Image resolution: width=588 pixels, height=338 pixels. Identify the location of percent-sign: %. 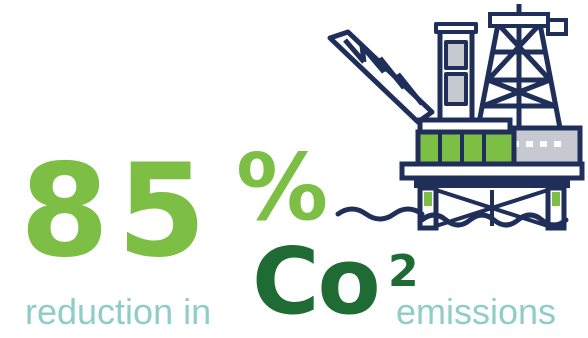
(282, 187).